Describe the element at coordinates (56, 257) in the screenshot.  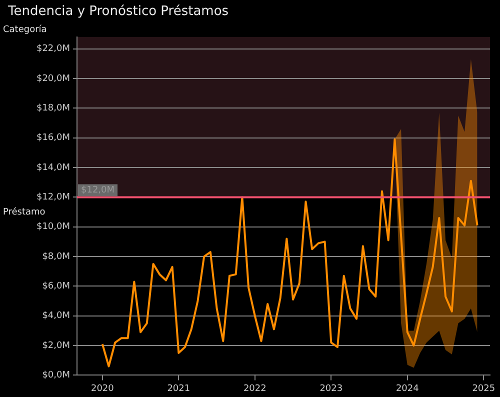
I see `y-tick-label: $8,0M` at that location.